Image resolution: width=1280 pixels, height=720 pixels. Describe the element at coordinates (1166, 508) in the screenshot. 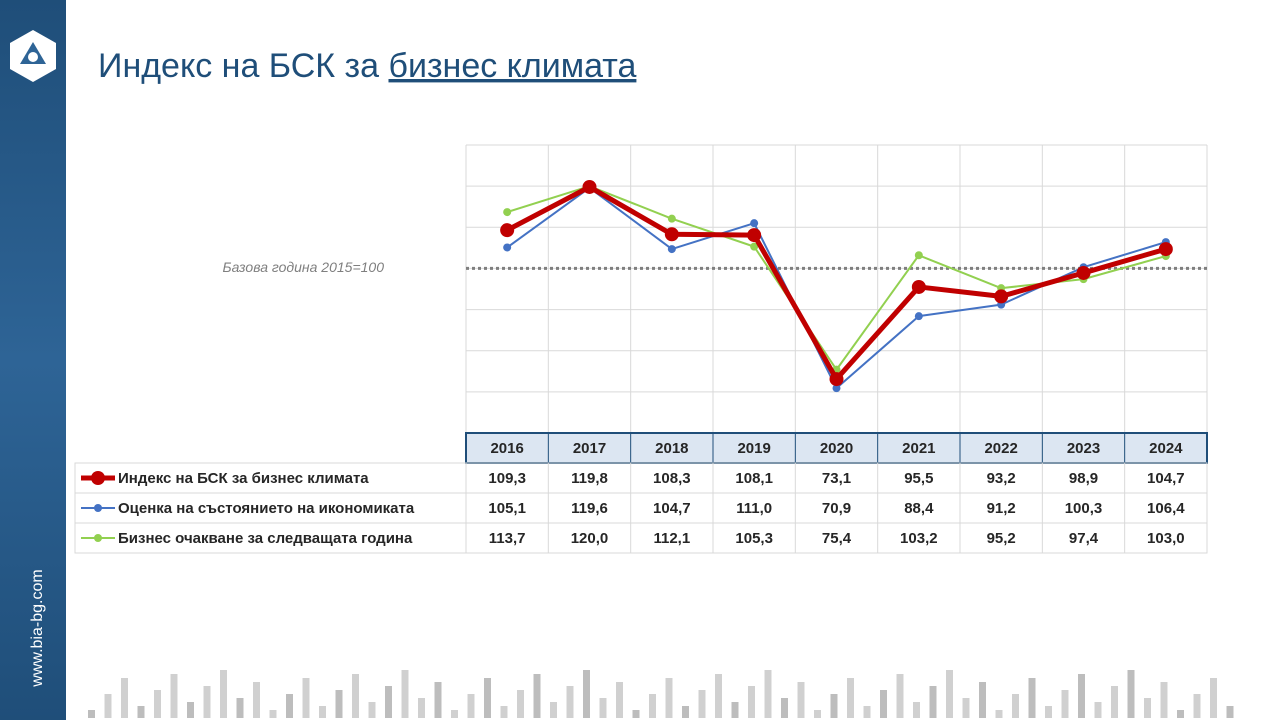

I see `value-label: 106,4` at that location.